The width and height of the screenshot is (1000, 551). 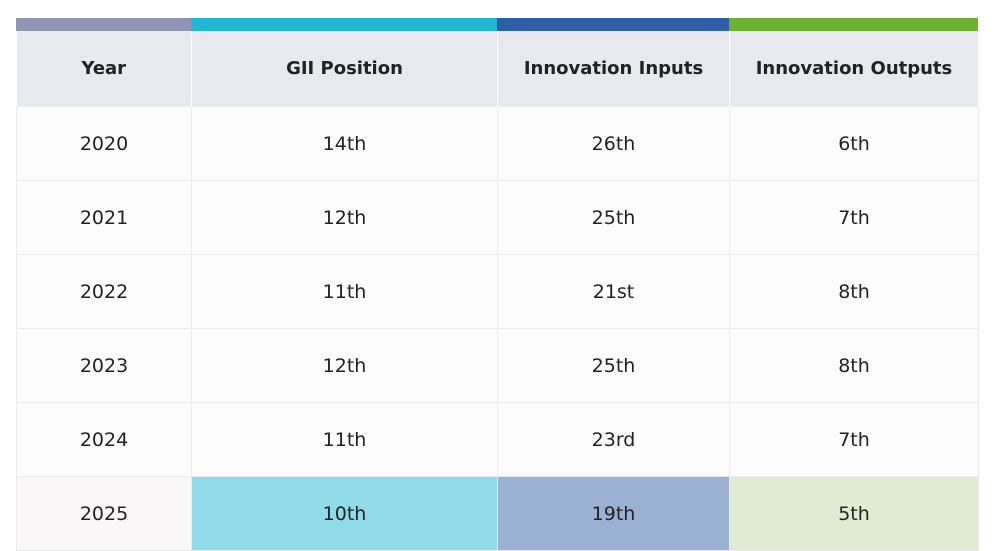 I want to click on table-cell: 6th, so click(x=854, y=143).